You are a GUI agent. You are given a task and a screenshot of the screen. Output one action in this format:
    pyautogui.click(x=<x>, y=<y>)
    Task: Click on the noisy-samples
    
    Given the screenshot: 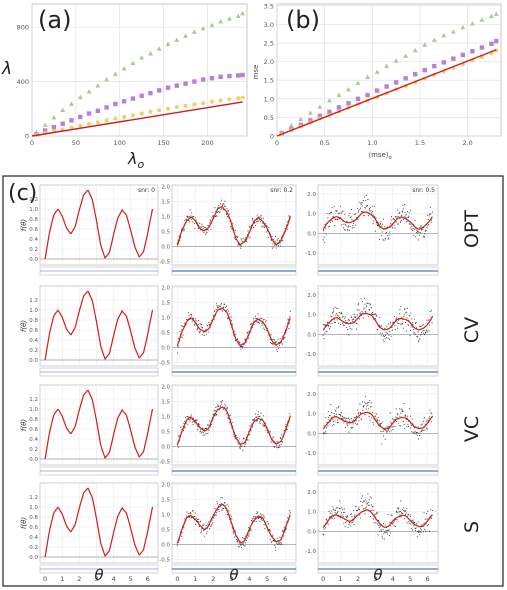 What is the action you would take?
    pyautogui.click(x=377, y=420)
    